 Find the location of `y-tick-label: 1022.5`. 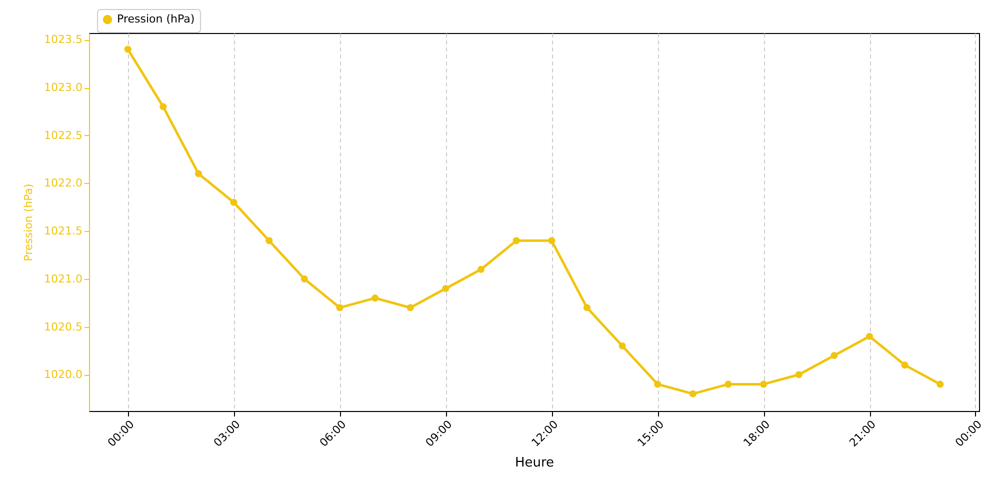

y-tick-label: 1022.5 is located at coordinates (63, 135).